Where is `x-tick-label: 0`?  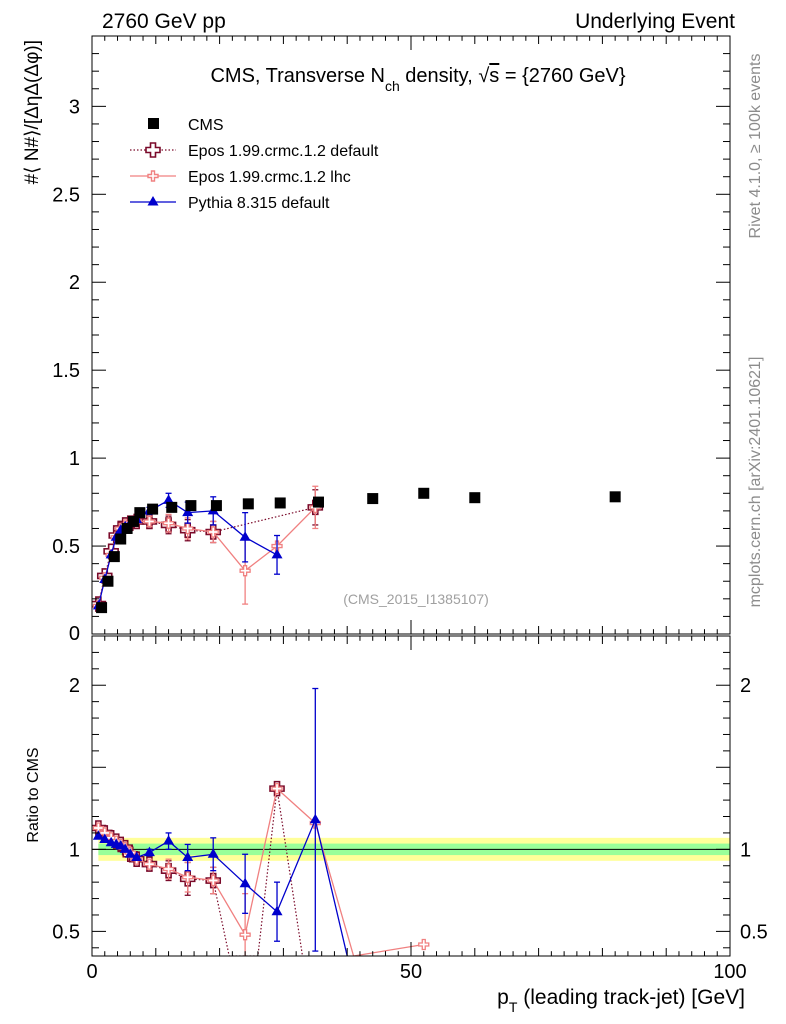
x-tick-label: 0 is located at coordinates (91, 972).